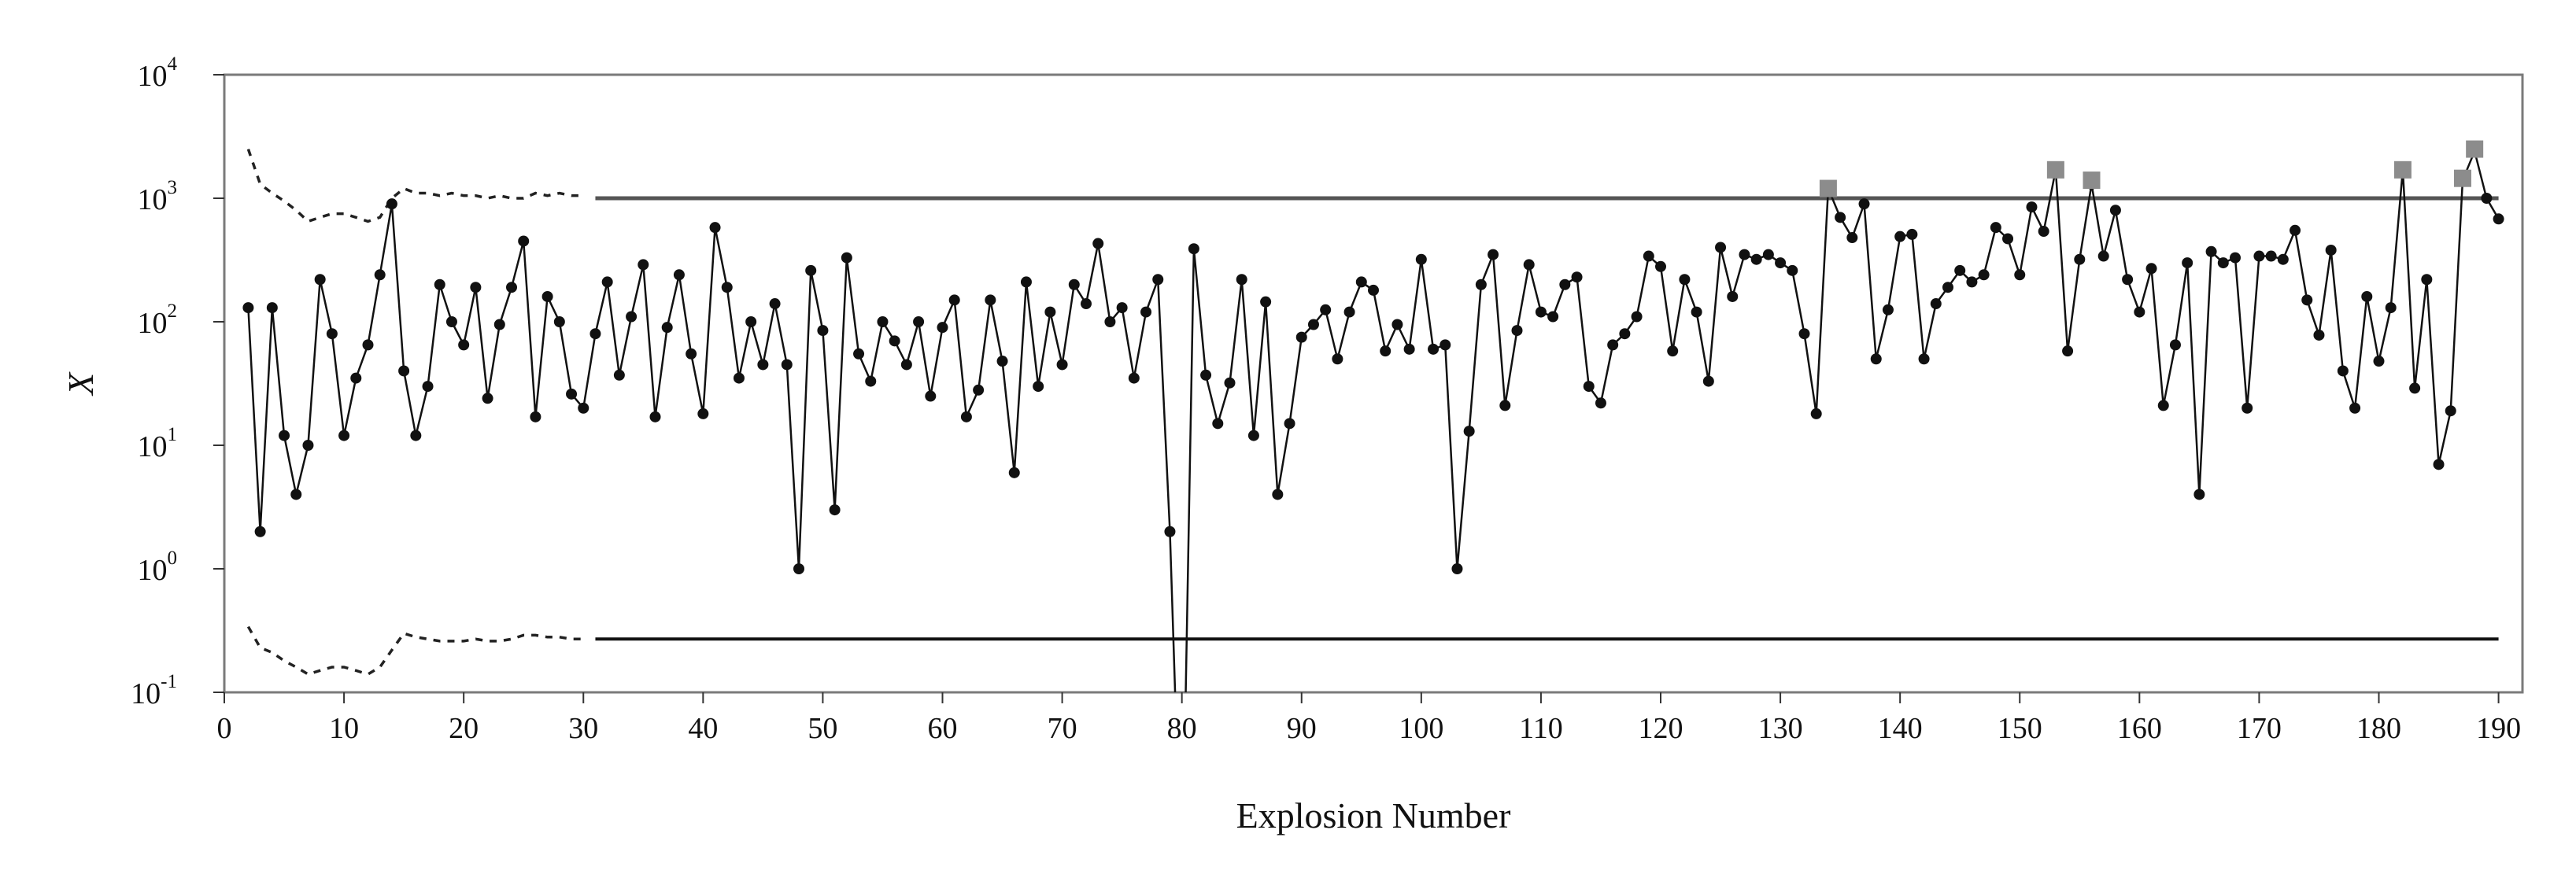  Describe the element at coordinates (464, 729) in the screenshot. I see `x-tick-label: 20` at that location.